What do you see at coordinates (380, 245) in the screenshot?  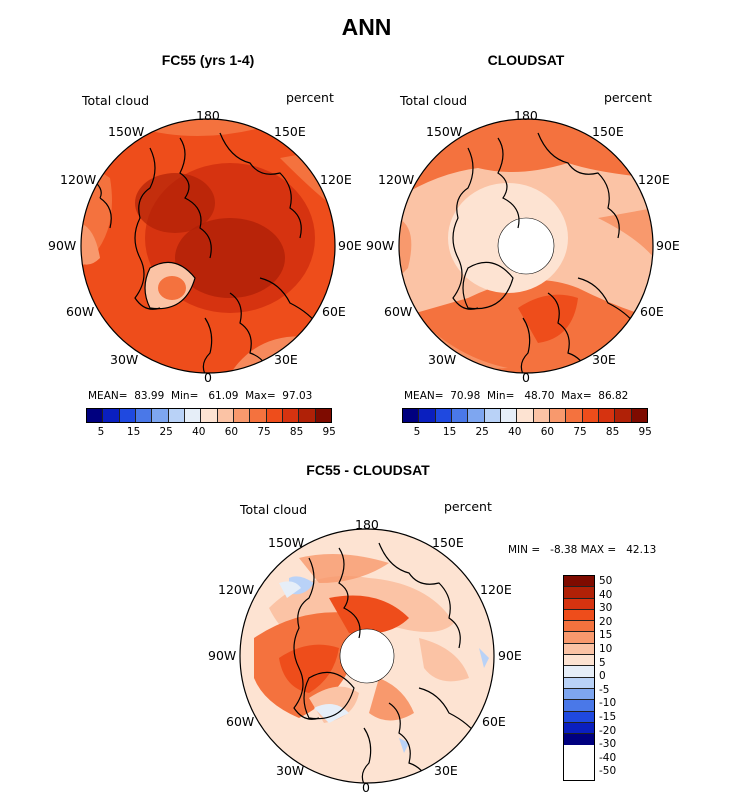 I see `lon-label-90w-obs: 90W` at bounding box center [380, 245].